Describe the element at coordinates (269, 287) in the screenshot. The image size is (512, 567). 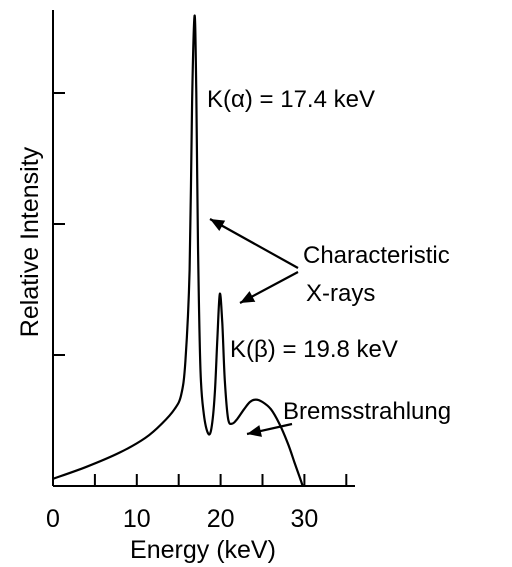
I see `arrow-k-beta` at that location.